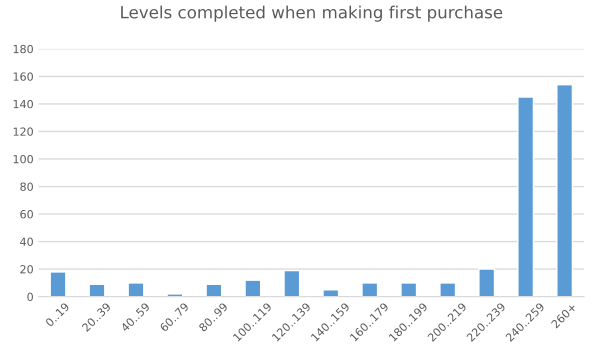 The height and width of the screenshot is (349, 593). What do you see at coordinates (23, 159) in the screenshot?
I see `y-tick-label: 100` at bounding box center [23, 159].